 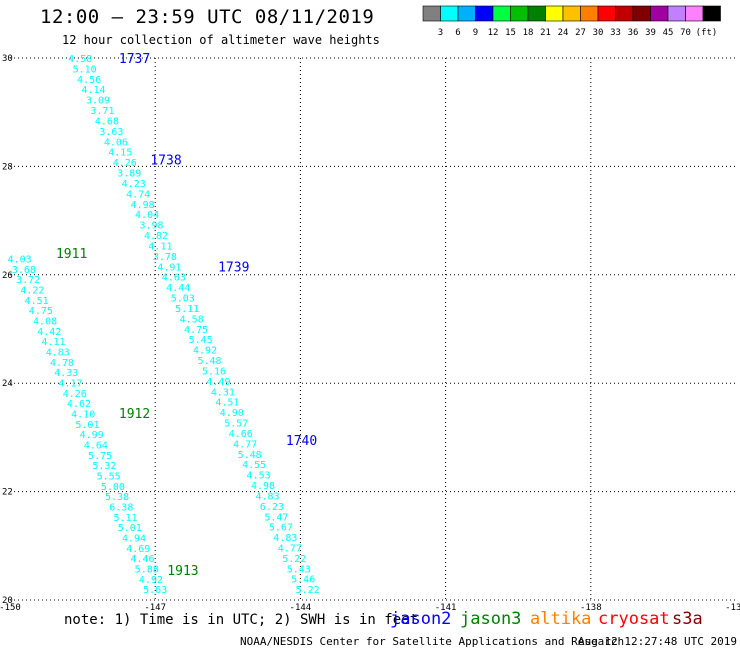 What do you see at coordinates (49, 332) in the screenshot?
I see `wave-height-value: 4.42` at bounding box center [49, 332].